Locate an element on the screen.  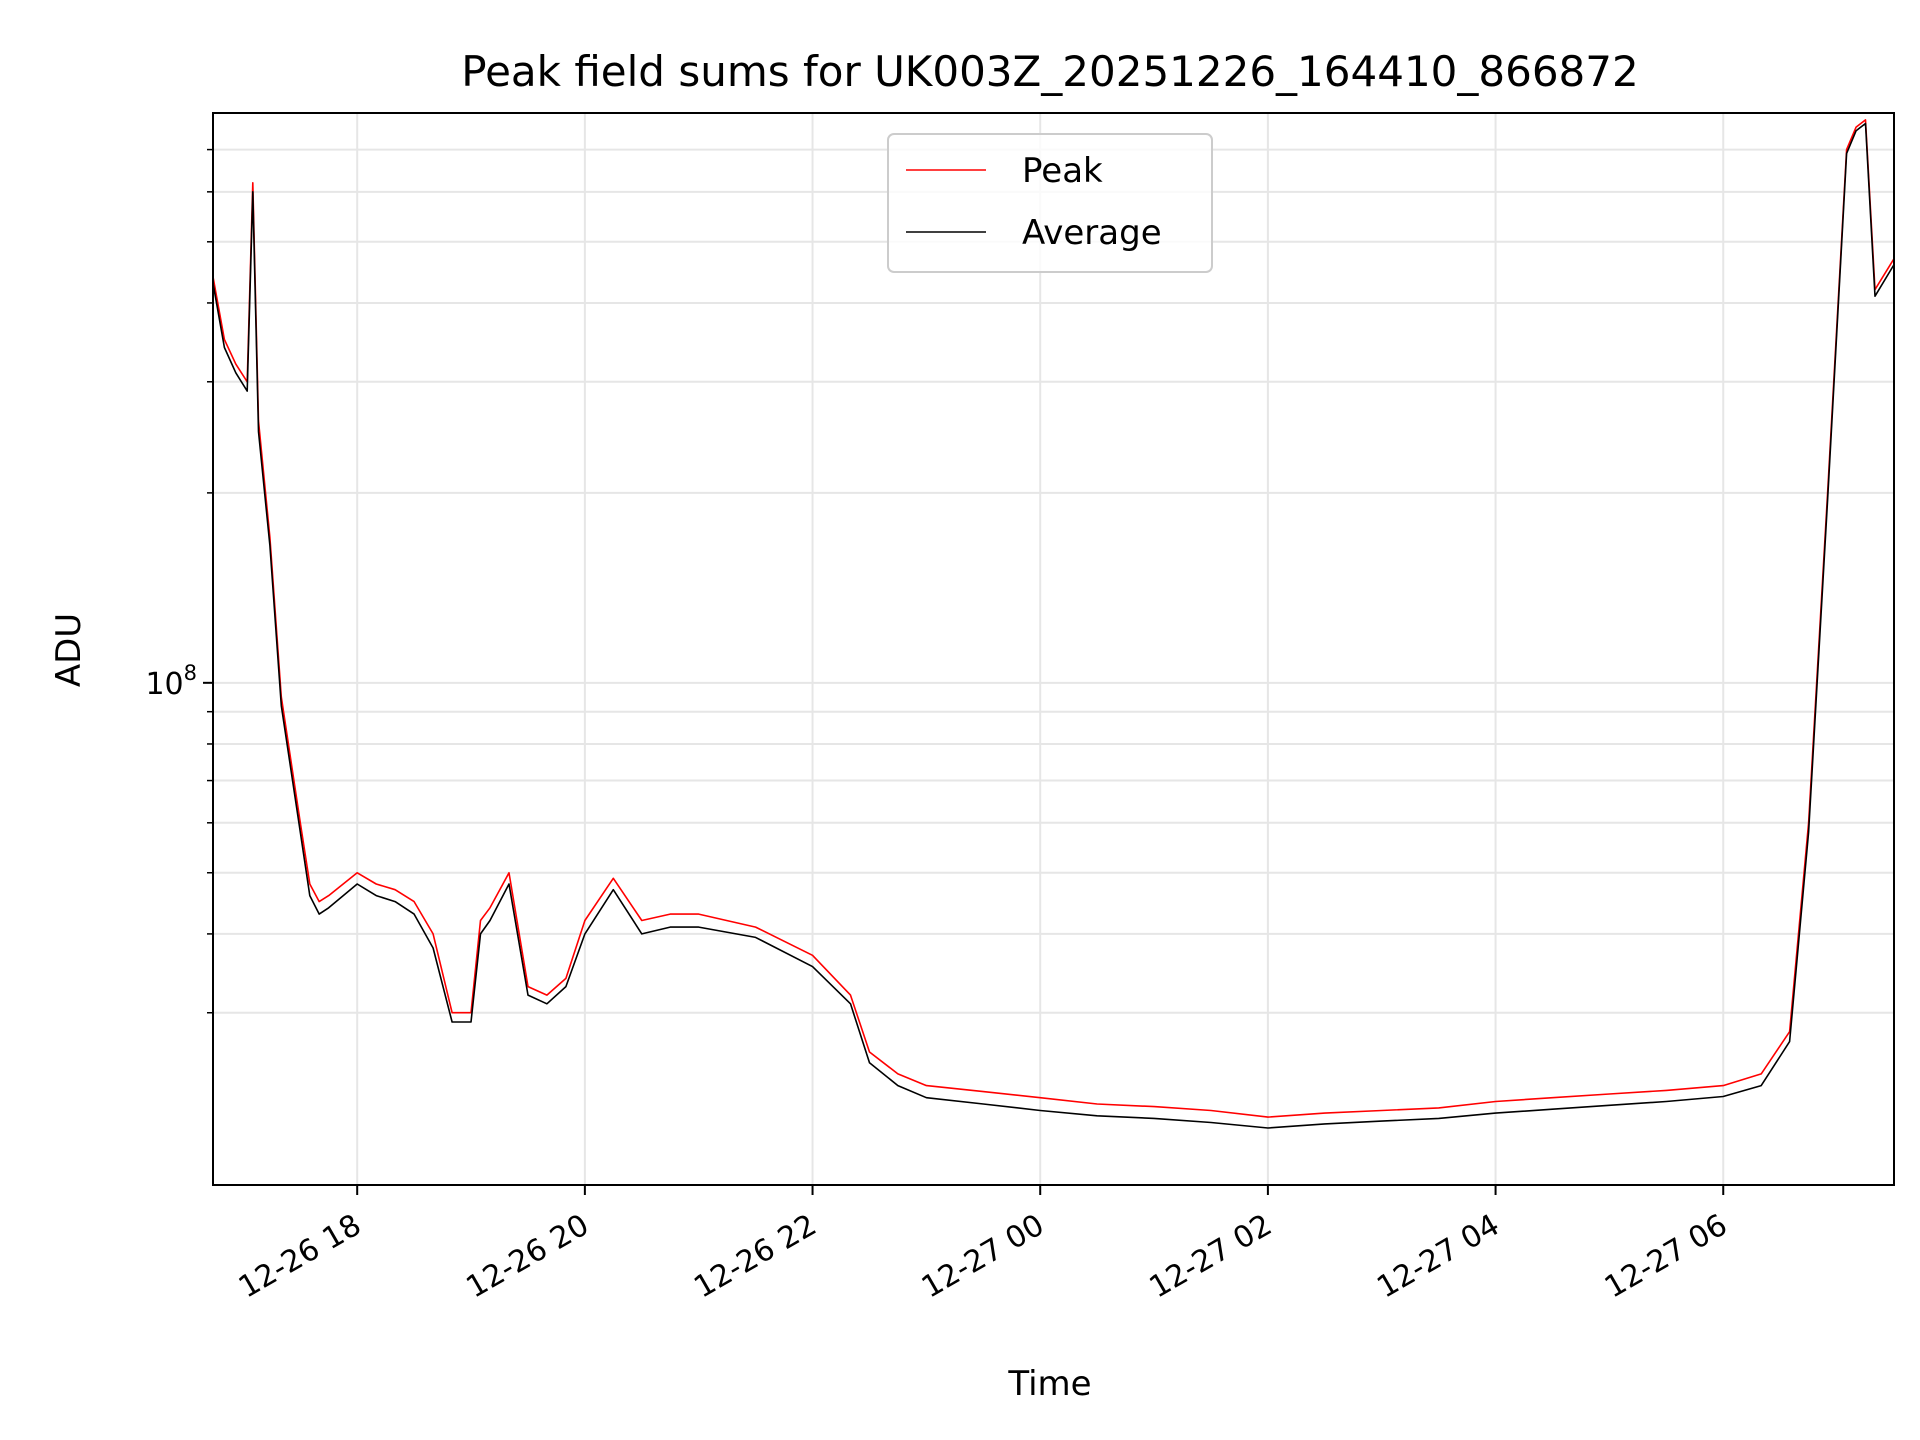
legend-box is located at coordinates (1050, 203).